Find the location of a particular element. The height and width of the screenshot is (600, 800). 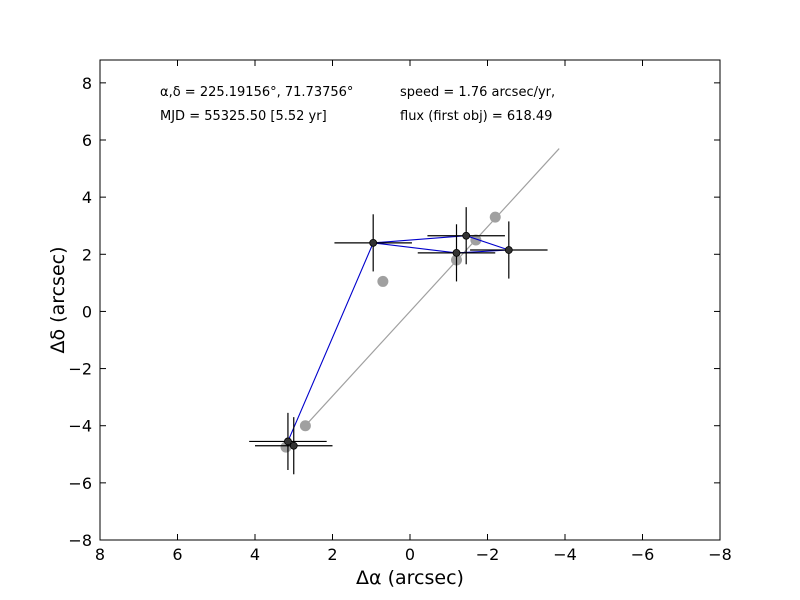

y-tick-label: −2 is located at coordinates (80, 369).